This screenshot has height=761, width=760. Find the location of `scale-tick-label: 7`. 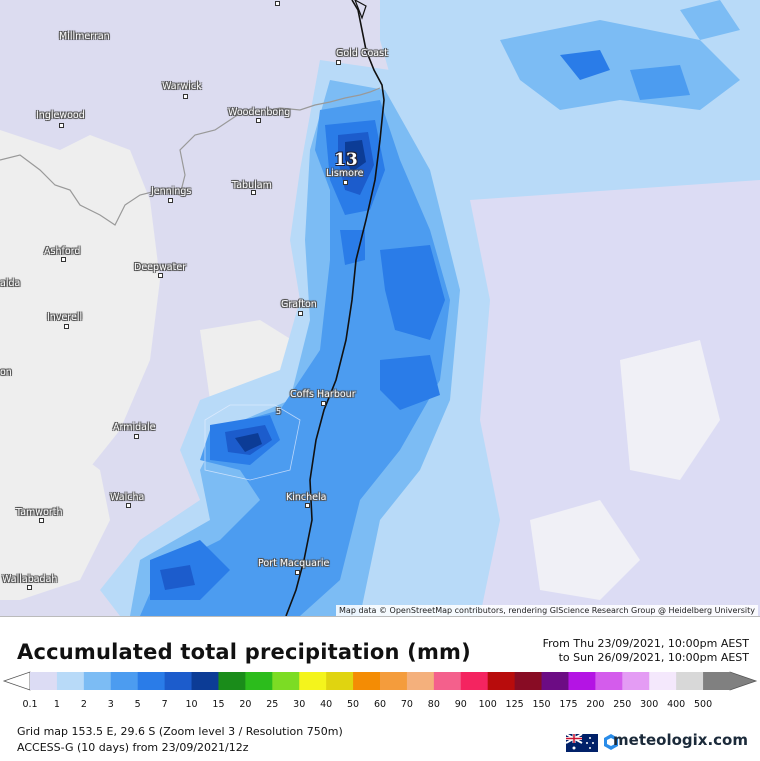

scale-tick-label: 7 is located at coordinates (164, 704).